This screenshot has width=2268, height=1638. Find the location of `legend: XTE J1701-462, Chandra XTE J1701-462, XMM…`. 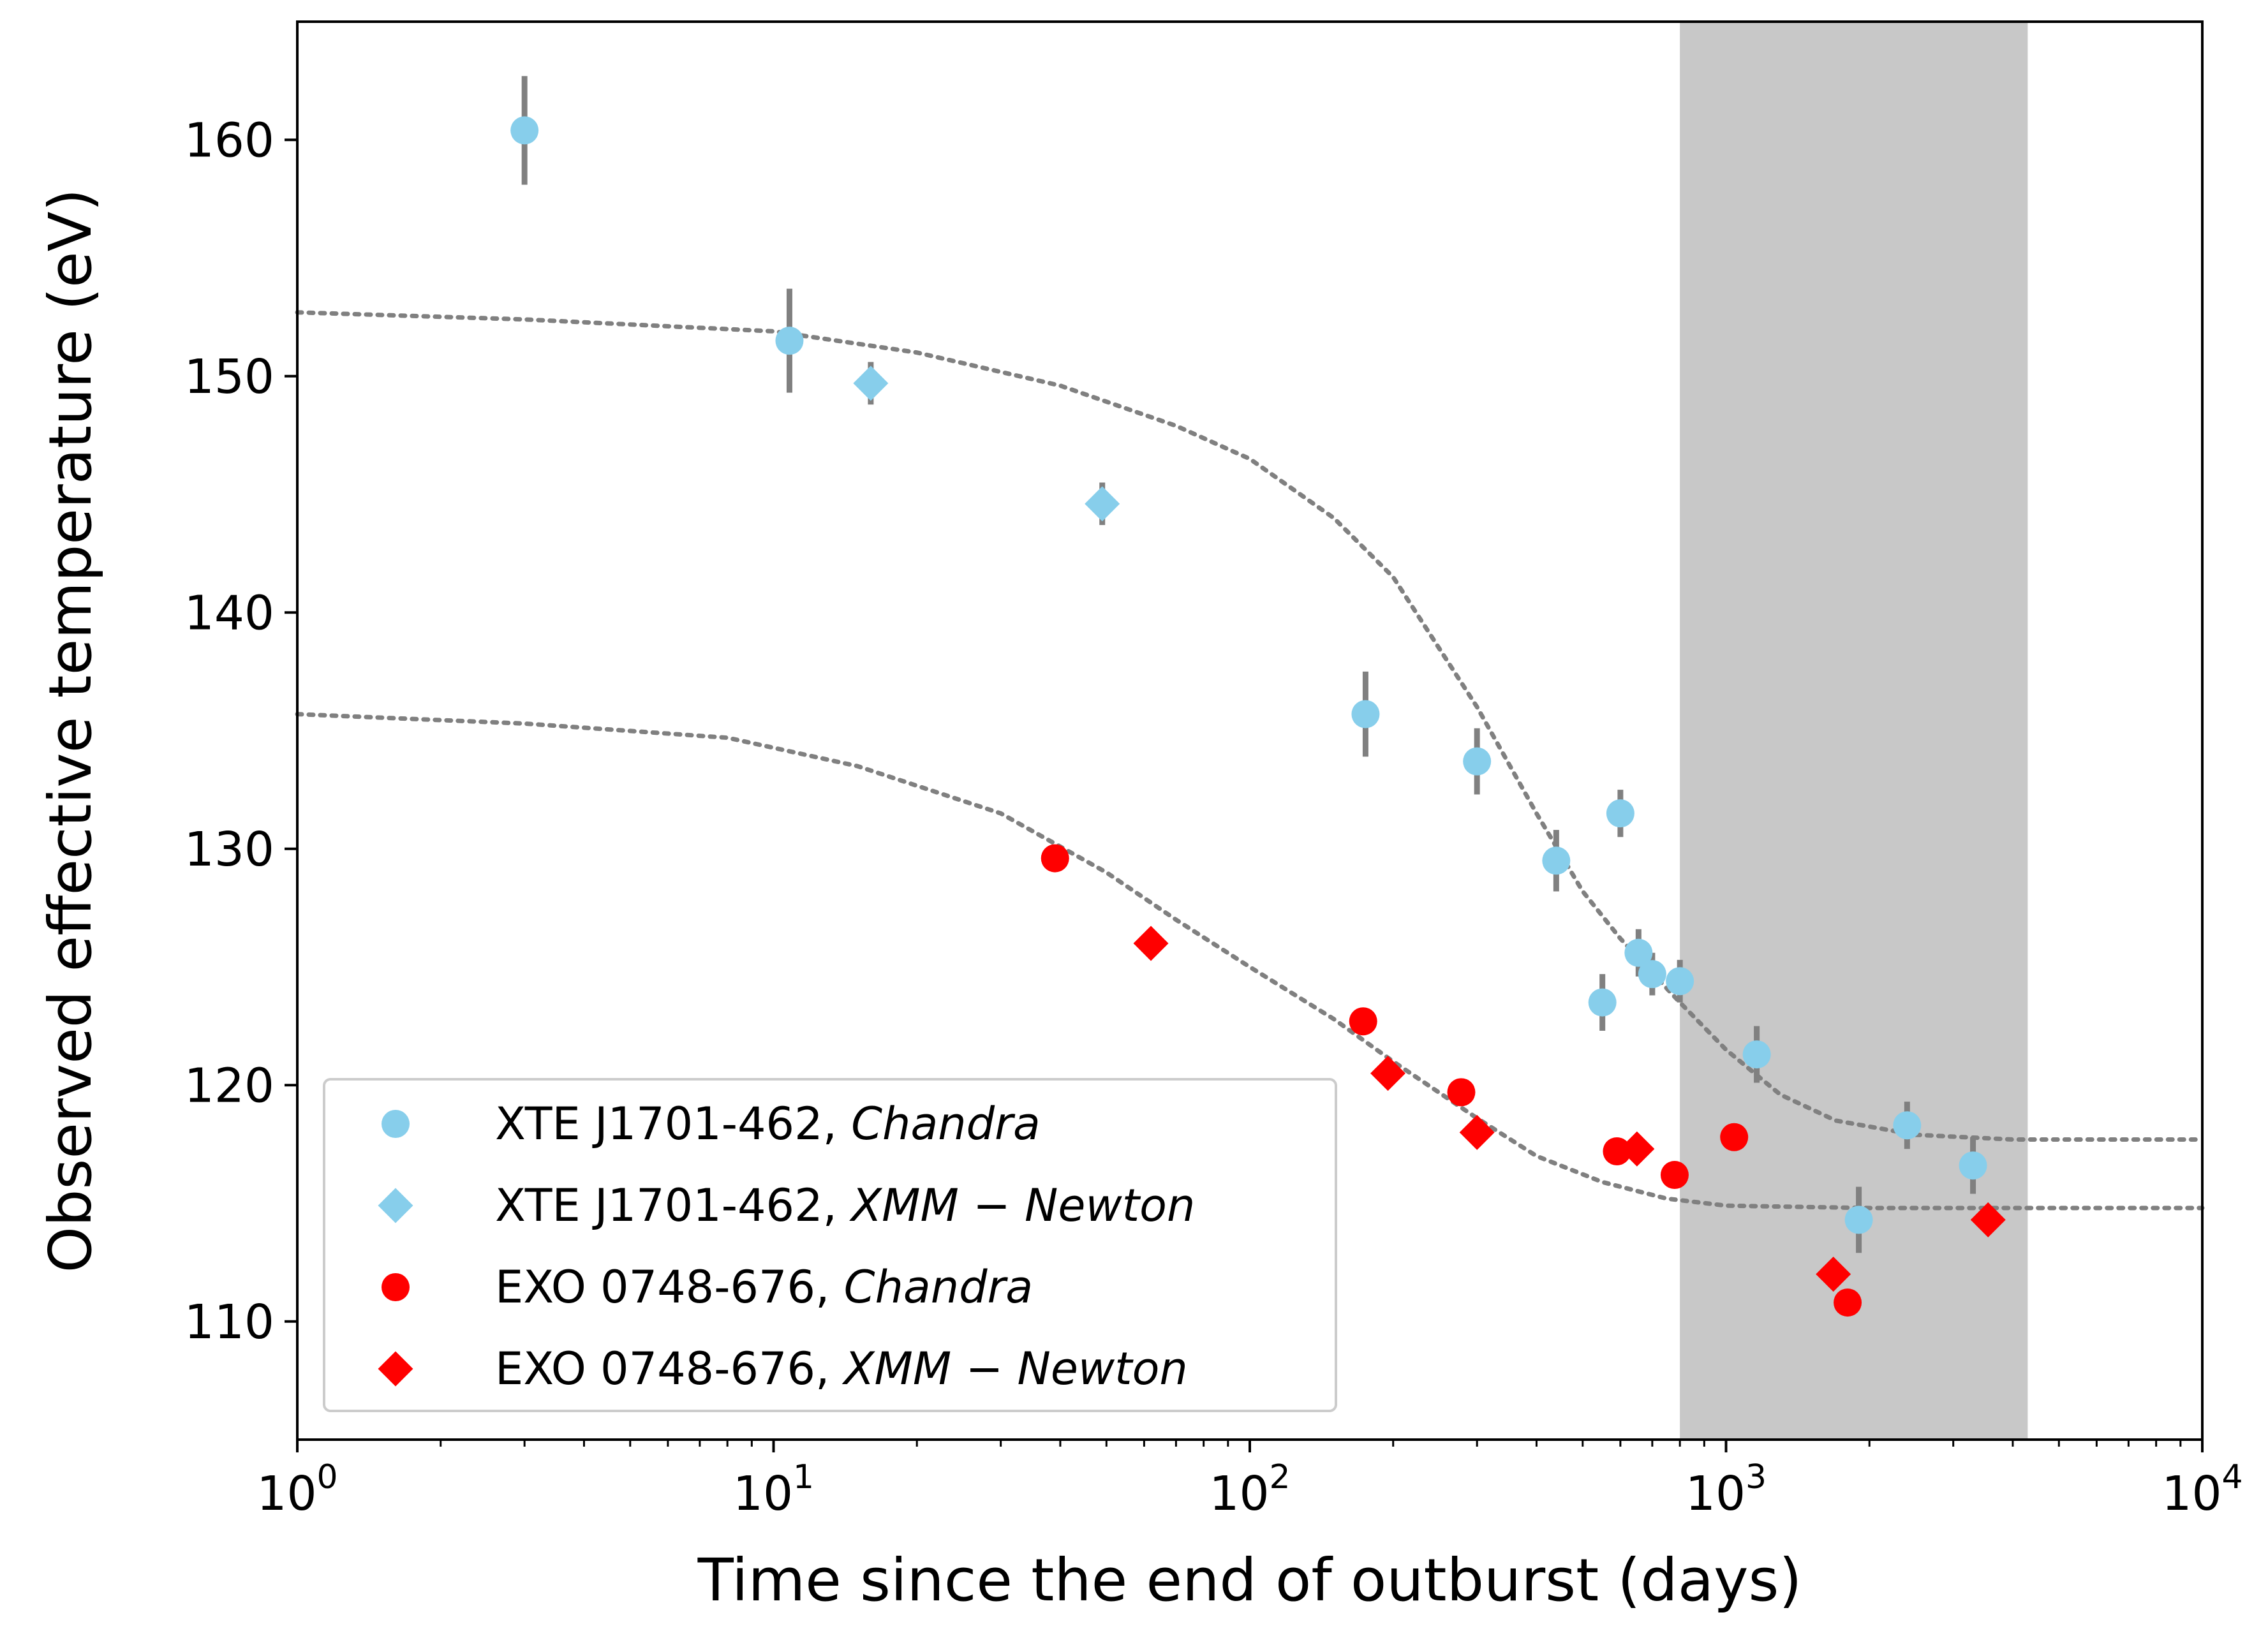

legend: XTE J1701-462, Chandra XTE J1701-462, XMM… is located at coordinates (830, 1245).